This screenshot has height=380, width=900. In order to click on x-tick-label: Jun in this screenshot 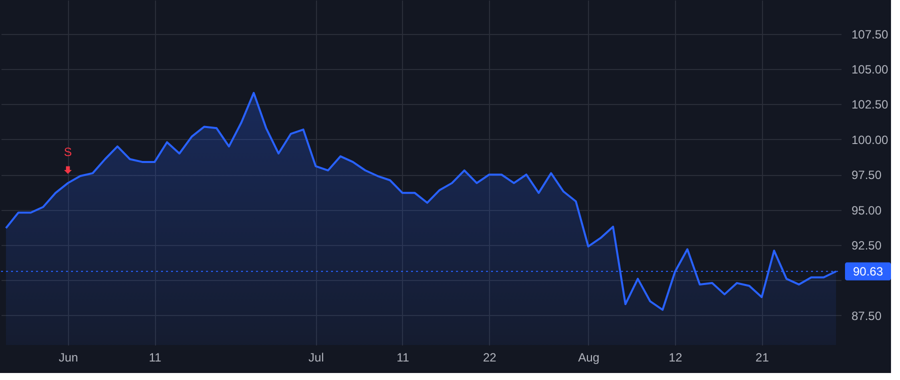, I will do `click(68, 357)`.